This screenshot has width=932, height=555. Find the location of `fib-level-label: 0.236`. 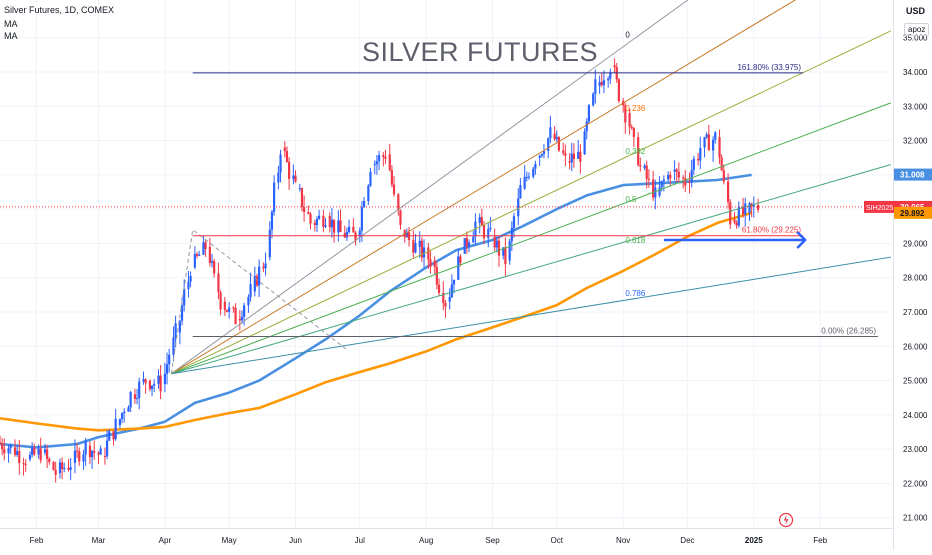

fib-level-label: 0.236 is located at coordinates (635, 108).